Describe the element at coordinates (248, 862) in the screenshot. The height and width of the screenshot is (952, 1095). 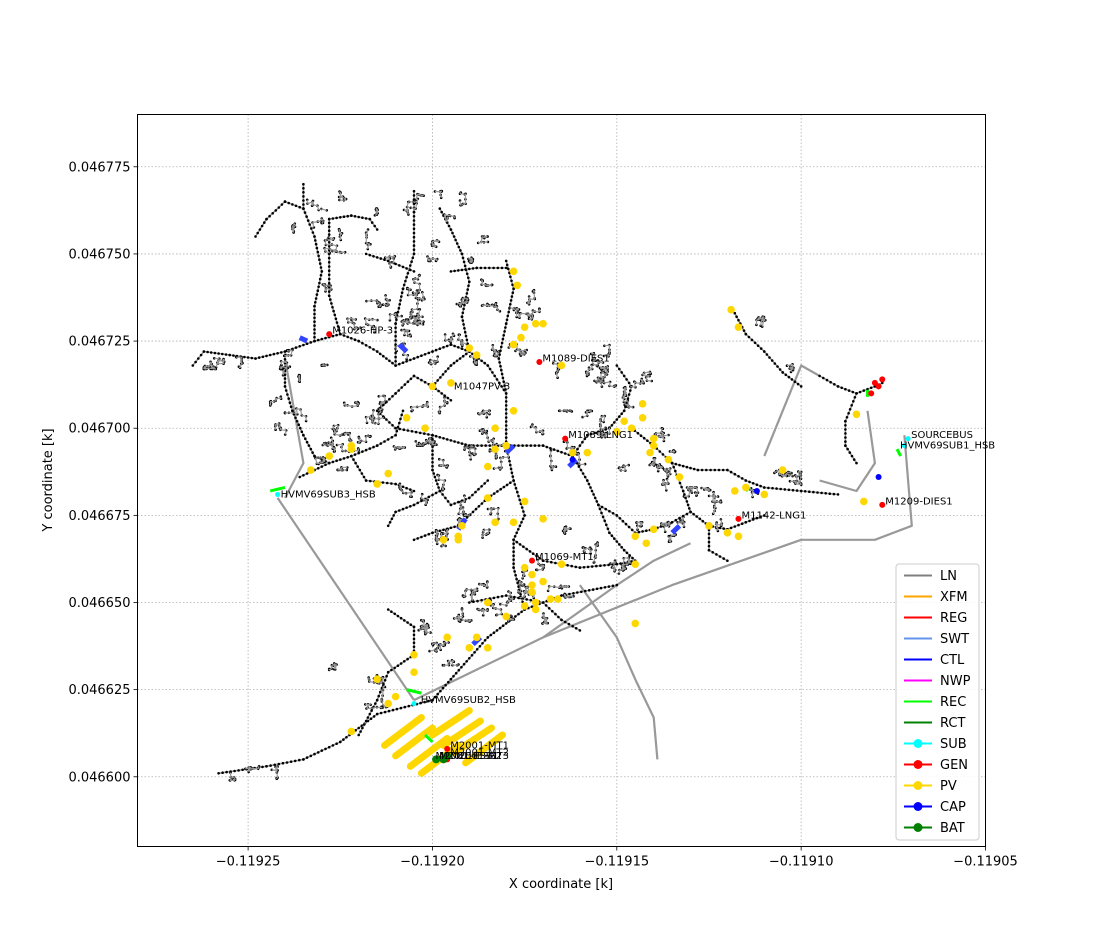
I see `x-tick-label: −0.11925` at that location.